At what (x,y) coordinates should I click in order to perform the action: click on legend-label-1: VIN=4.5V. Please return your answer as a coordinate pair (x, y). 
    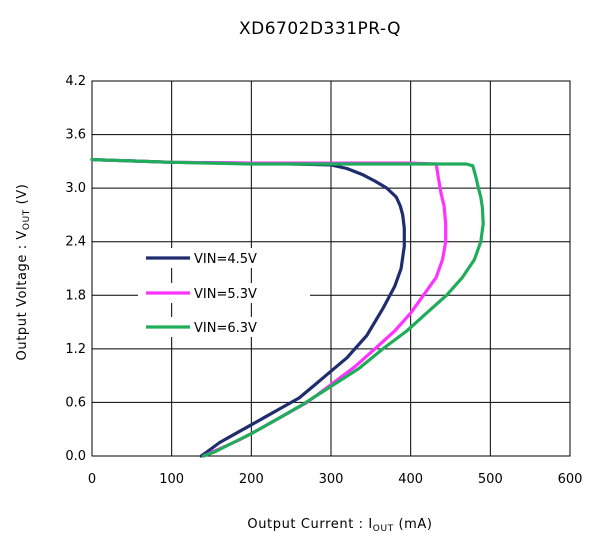
    Looking at the image, I should click on (225, 259).